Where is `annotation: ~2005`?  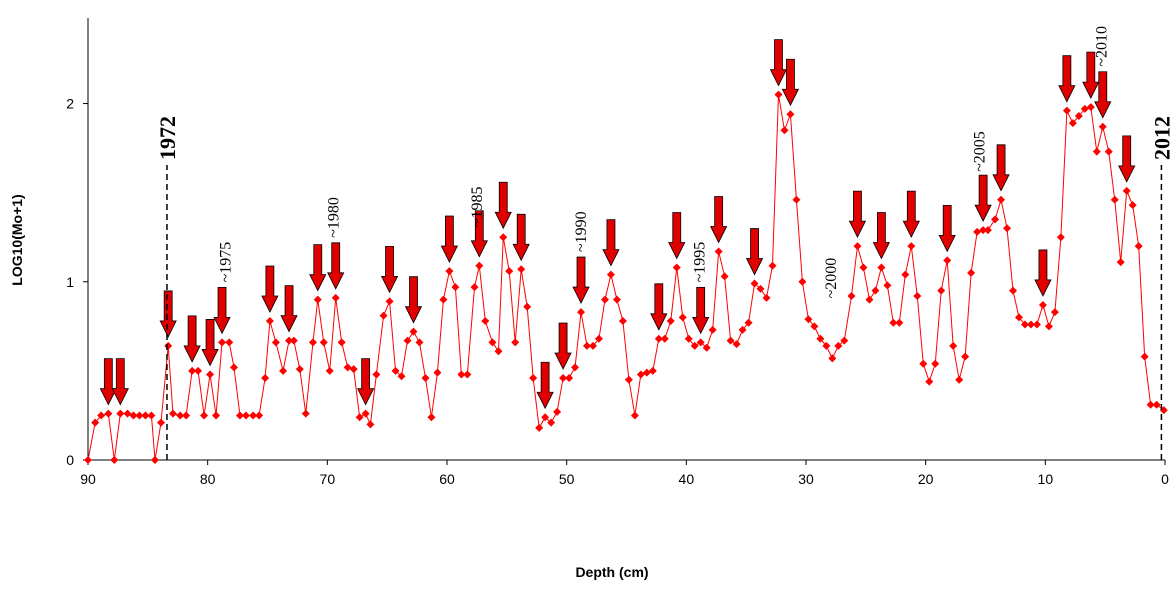
annotation: ~2005 is located at coordinates (980, 151).